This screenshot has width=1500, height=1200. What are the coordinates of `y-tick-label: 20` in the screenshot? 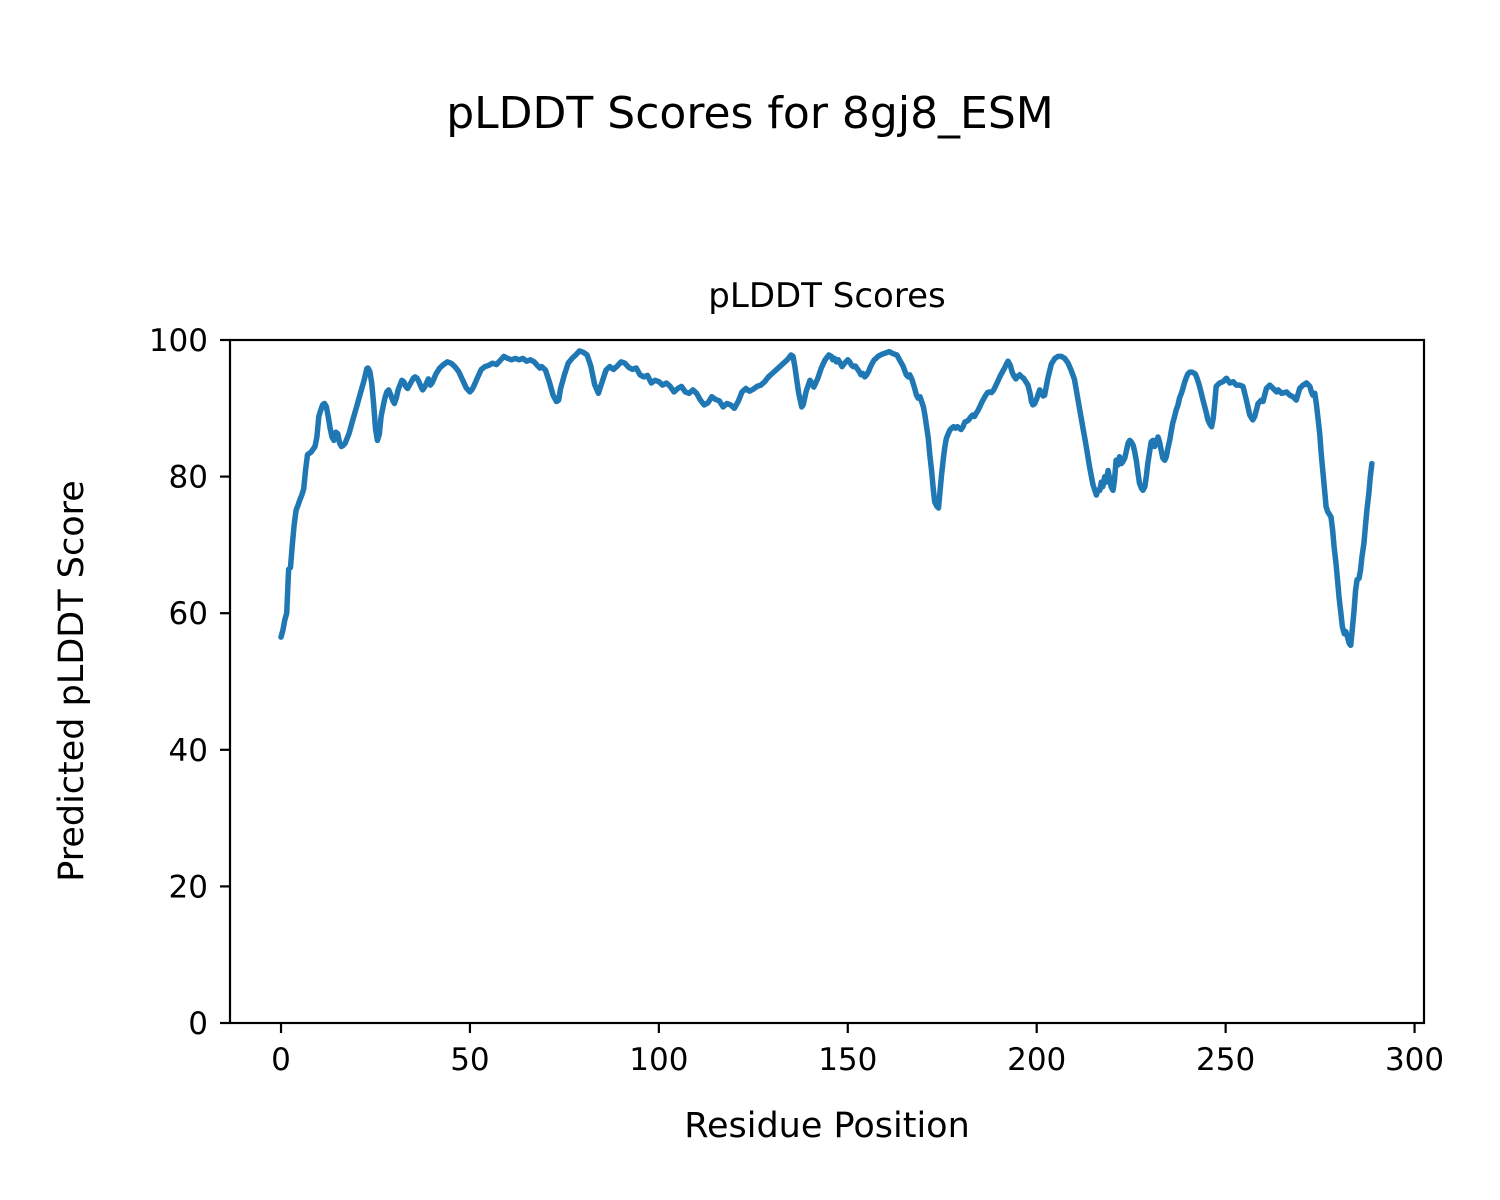 It's located at (188, 887).